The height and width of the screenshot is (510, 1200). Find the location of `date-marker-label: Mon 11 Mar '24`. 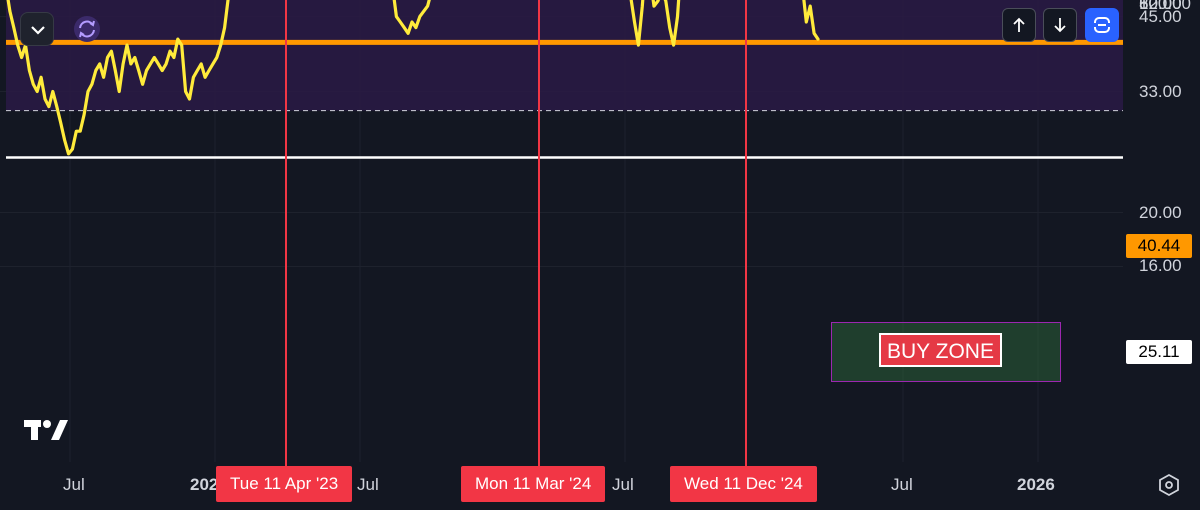

date-marker-label: Mon 11 Mar '24 is located at coordinates (533, 484).